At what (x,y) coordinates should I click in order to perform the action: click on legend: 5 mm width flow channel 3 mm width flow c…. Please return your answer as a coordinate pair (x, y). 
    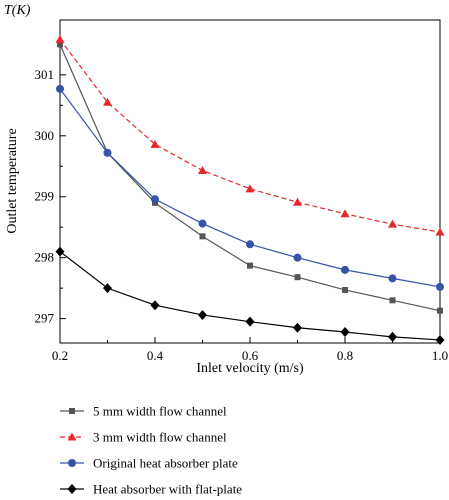
    Looking at the image, I should click on (151, 450).